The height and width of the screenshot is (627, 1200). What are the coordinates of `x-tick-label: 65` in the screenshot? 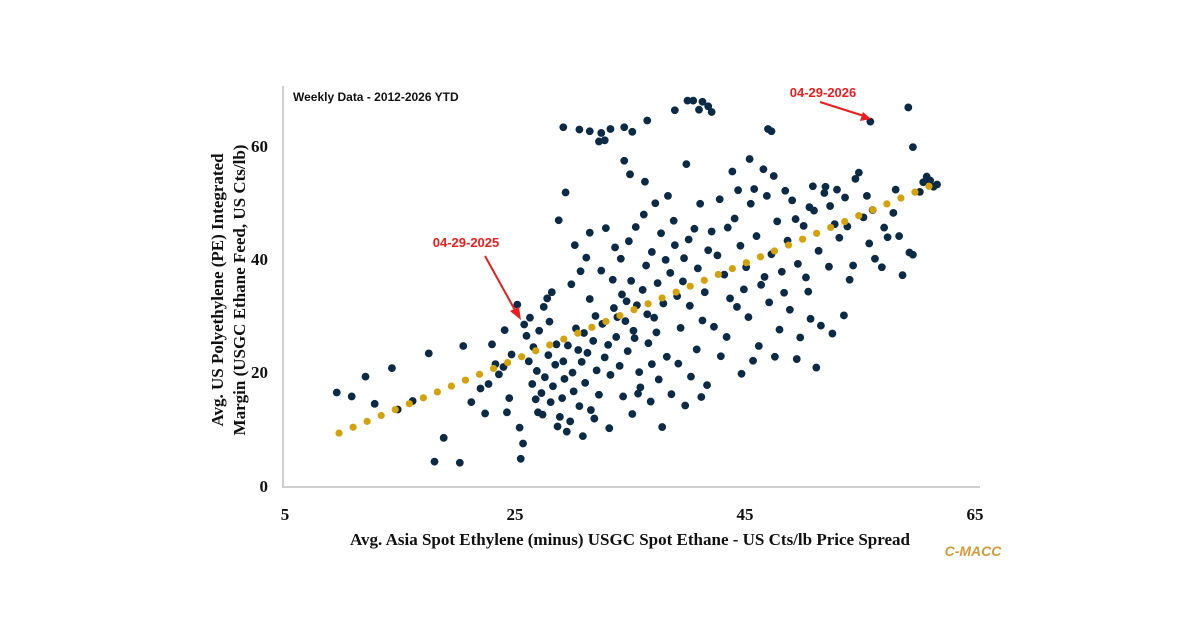 It's located at (975, 514).